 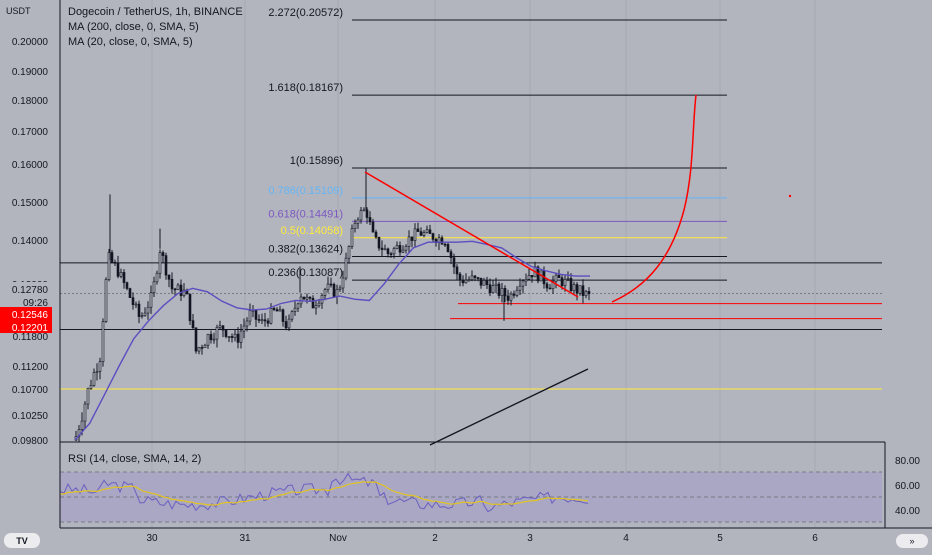 I want to click on ma-200-legend: MA (200, close, 0, SMA, 5), so click(x=133, y=27).